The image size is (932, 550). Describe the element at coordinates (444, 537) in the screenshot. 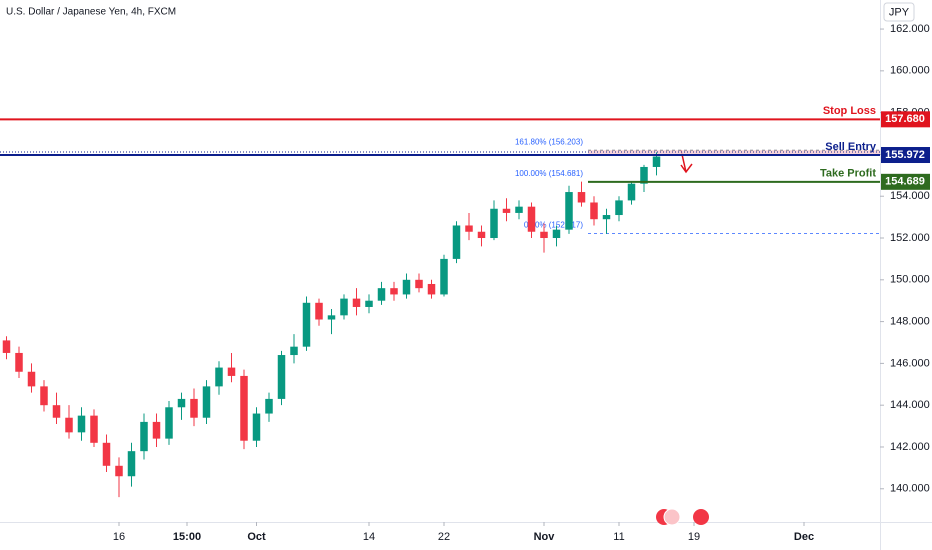

I see `x-tick-label: 22` at that location.